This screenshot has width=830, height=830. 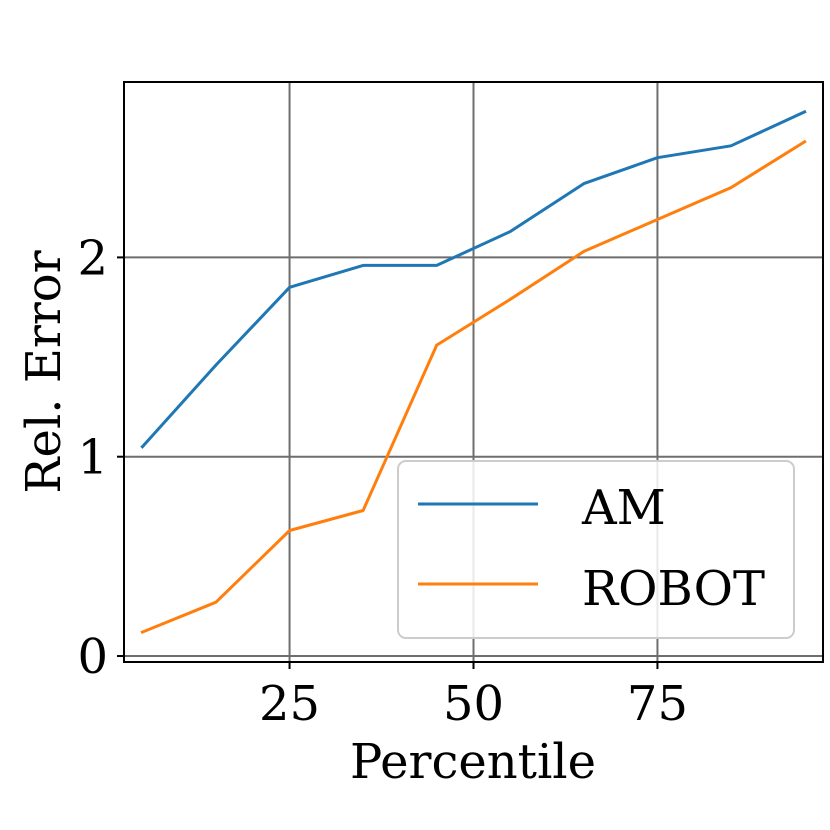 What do you see at coordinates (92, 258) in the screenshot?
I see `y-tick-label: 2` at bounding box center [92, 258].